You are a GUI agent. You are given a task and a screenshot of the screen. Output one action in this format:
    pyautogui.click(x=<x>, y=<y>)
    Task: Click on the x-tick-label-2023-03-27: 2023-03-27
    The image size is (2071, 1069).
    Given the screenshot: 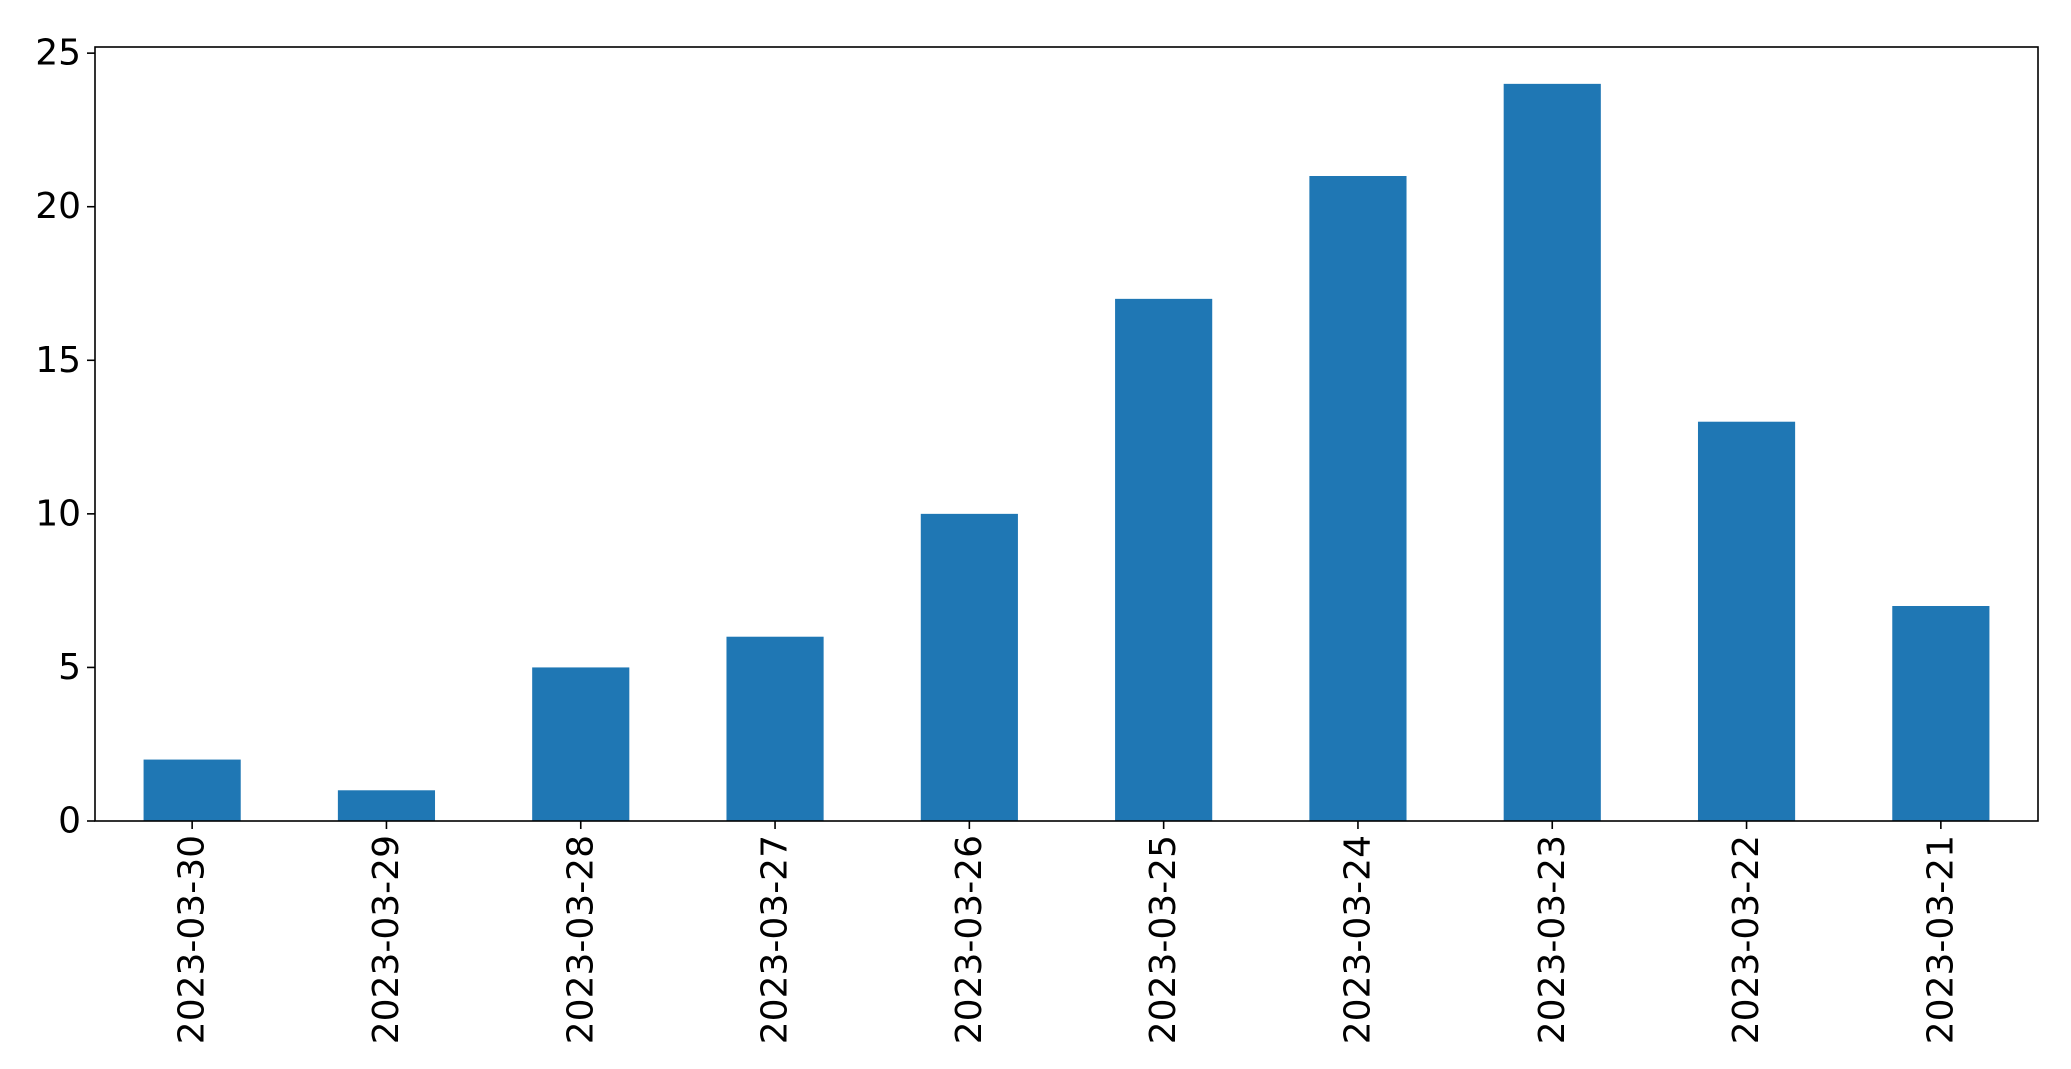 What is the action you would take?
    pyautogui.click(x=775, y=939)
    